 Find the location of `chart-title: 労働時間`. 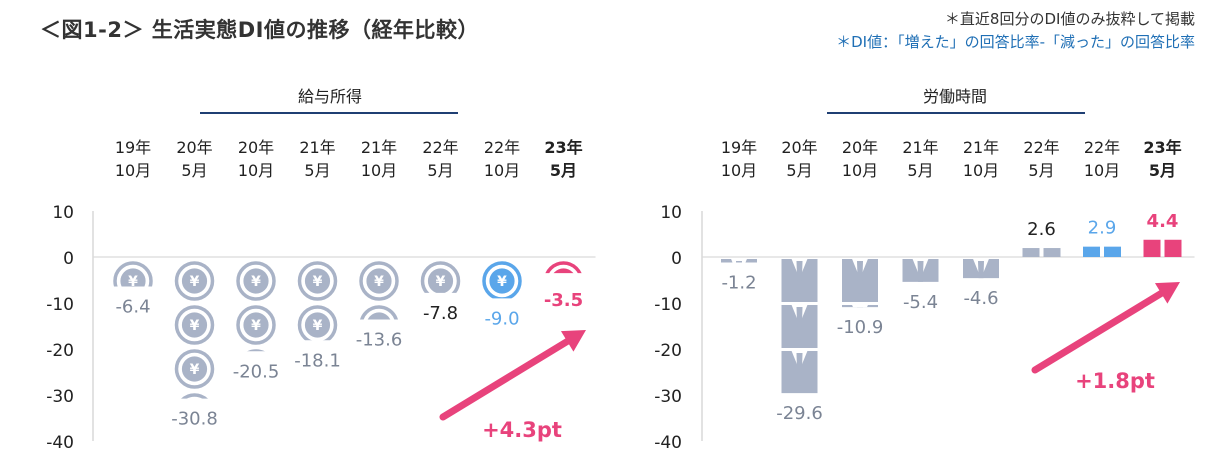

chart-title: 労働時間 is located at coordinates (955, 96).